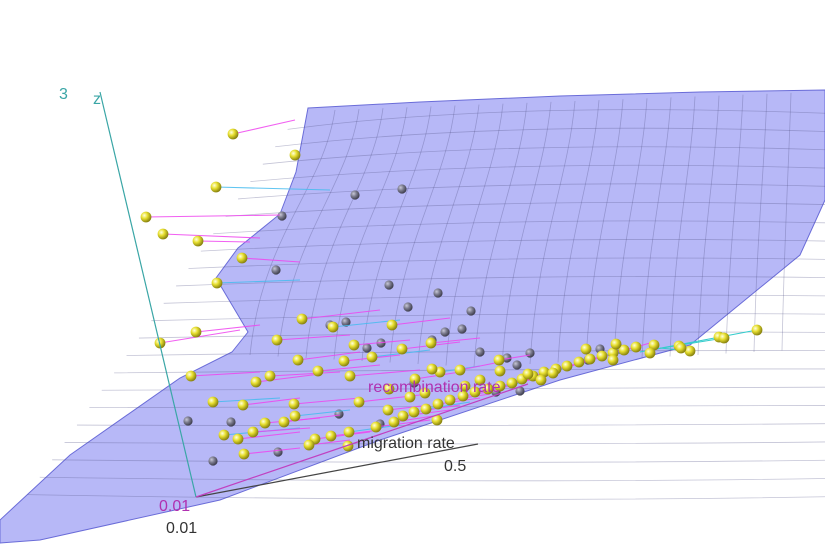 Image resolution: width=825 pixels, height=550 pixels. Describe the element at coordinates (97, 99) in the screenshot. I see `z-axis-label: z` at that location.